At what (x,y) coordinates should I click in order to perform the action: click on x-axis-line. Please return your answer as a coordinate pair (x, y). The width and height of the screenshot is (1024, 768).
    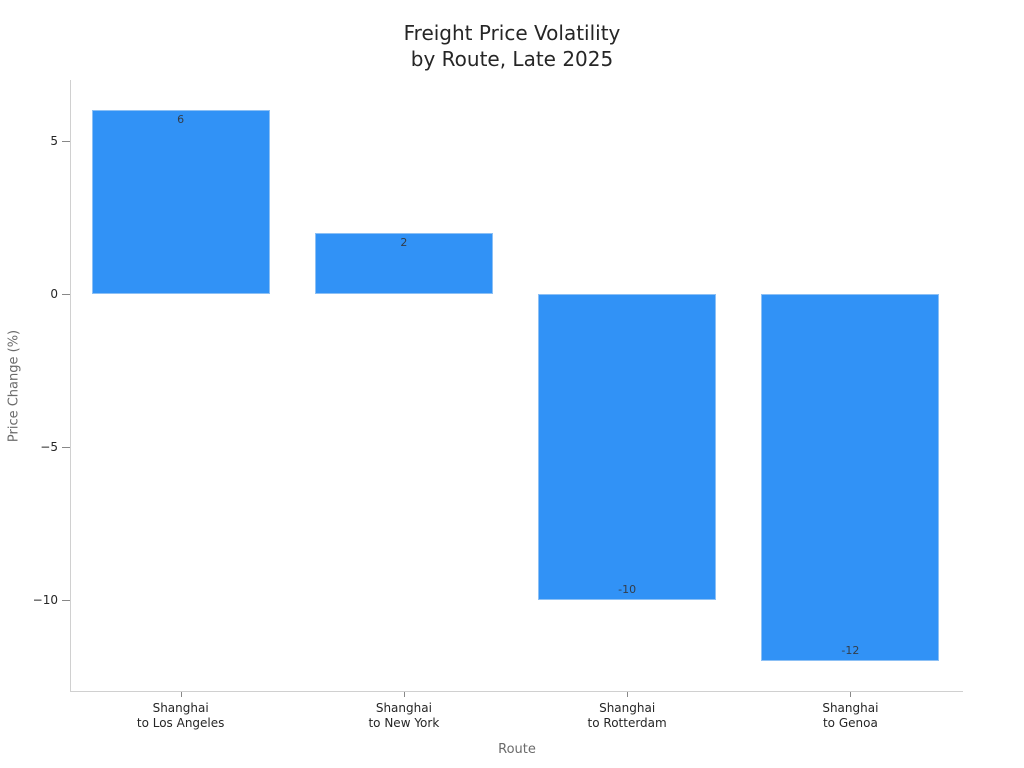
    Looking at the image, I should click on (516, 691).